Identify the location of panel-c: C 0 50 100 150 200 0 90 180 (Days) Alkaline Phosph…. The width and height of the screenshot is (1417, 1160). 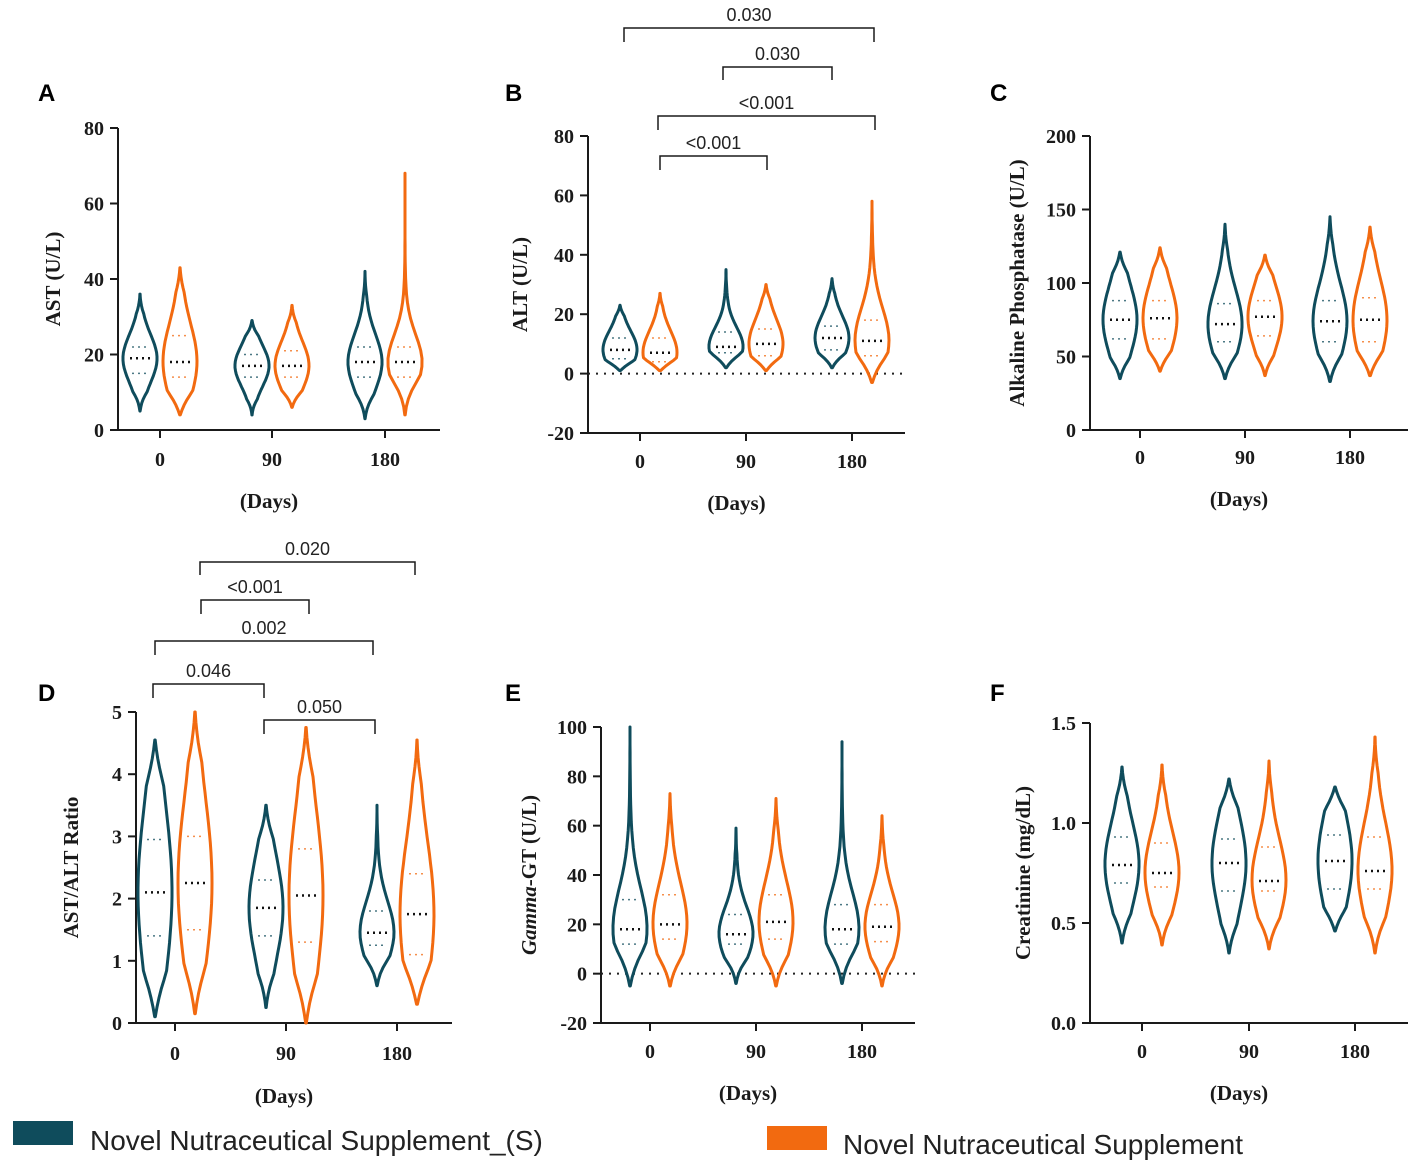
(1199, 295).